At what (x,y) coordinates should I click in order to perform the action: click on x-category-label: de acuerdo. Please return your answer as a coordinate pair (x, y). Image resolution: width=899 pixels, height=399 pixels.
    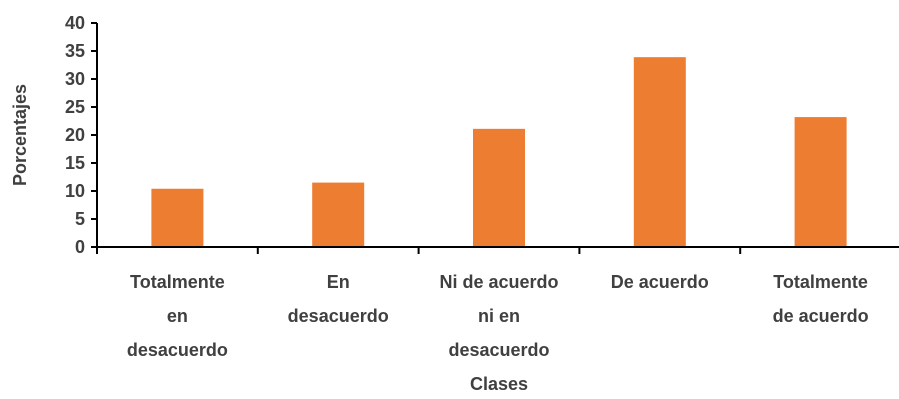
    Looking at the image, I should click on (821, 316).